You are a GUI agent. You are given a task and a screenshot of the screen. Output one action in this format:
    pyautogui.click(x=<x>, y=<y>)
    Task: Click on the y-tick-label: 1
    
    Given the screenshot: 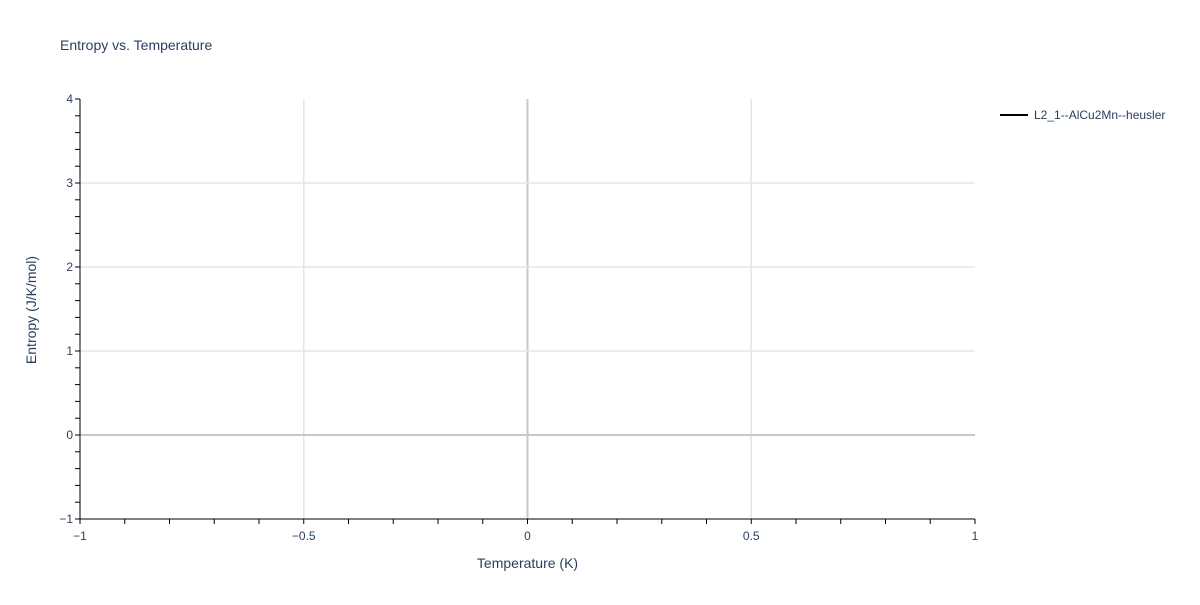 What is the action you would take?
    pyautogui.click(x=69, y=351)
    